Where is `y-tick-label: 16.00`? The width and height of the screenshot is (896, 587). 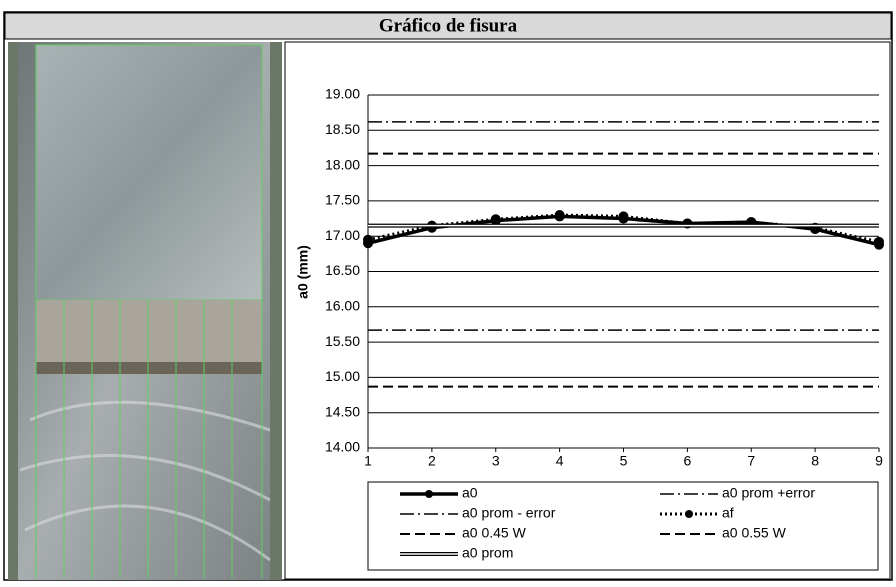 y-tick-label: 16.00 is located at coordinates (342, 306).